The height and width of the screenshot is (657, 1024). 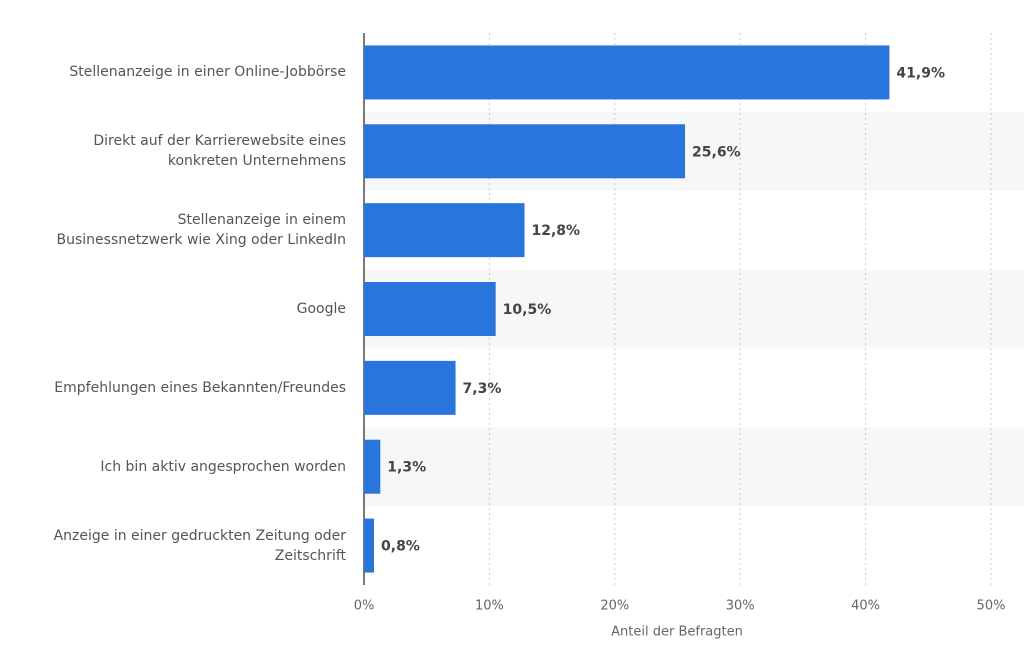 I want to click on category-label: Ich bin aktiv angesprochen worden, so click(x=223, y=466).